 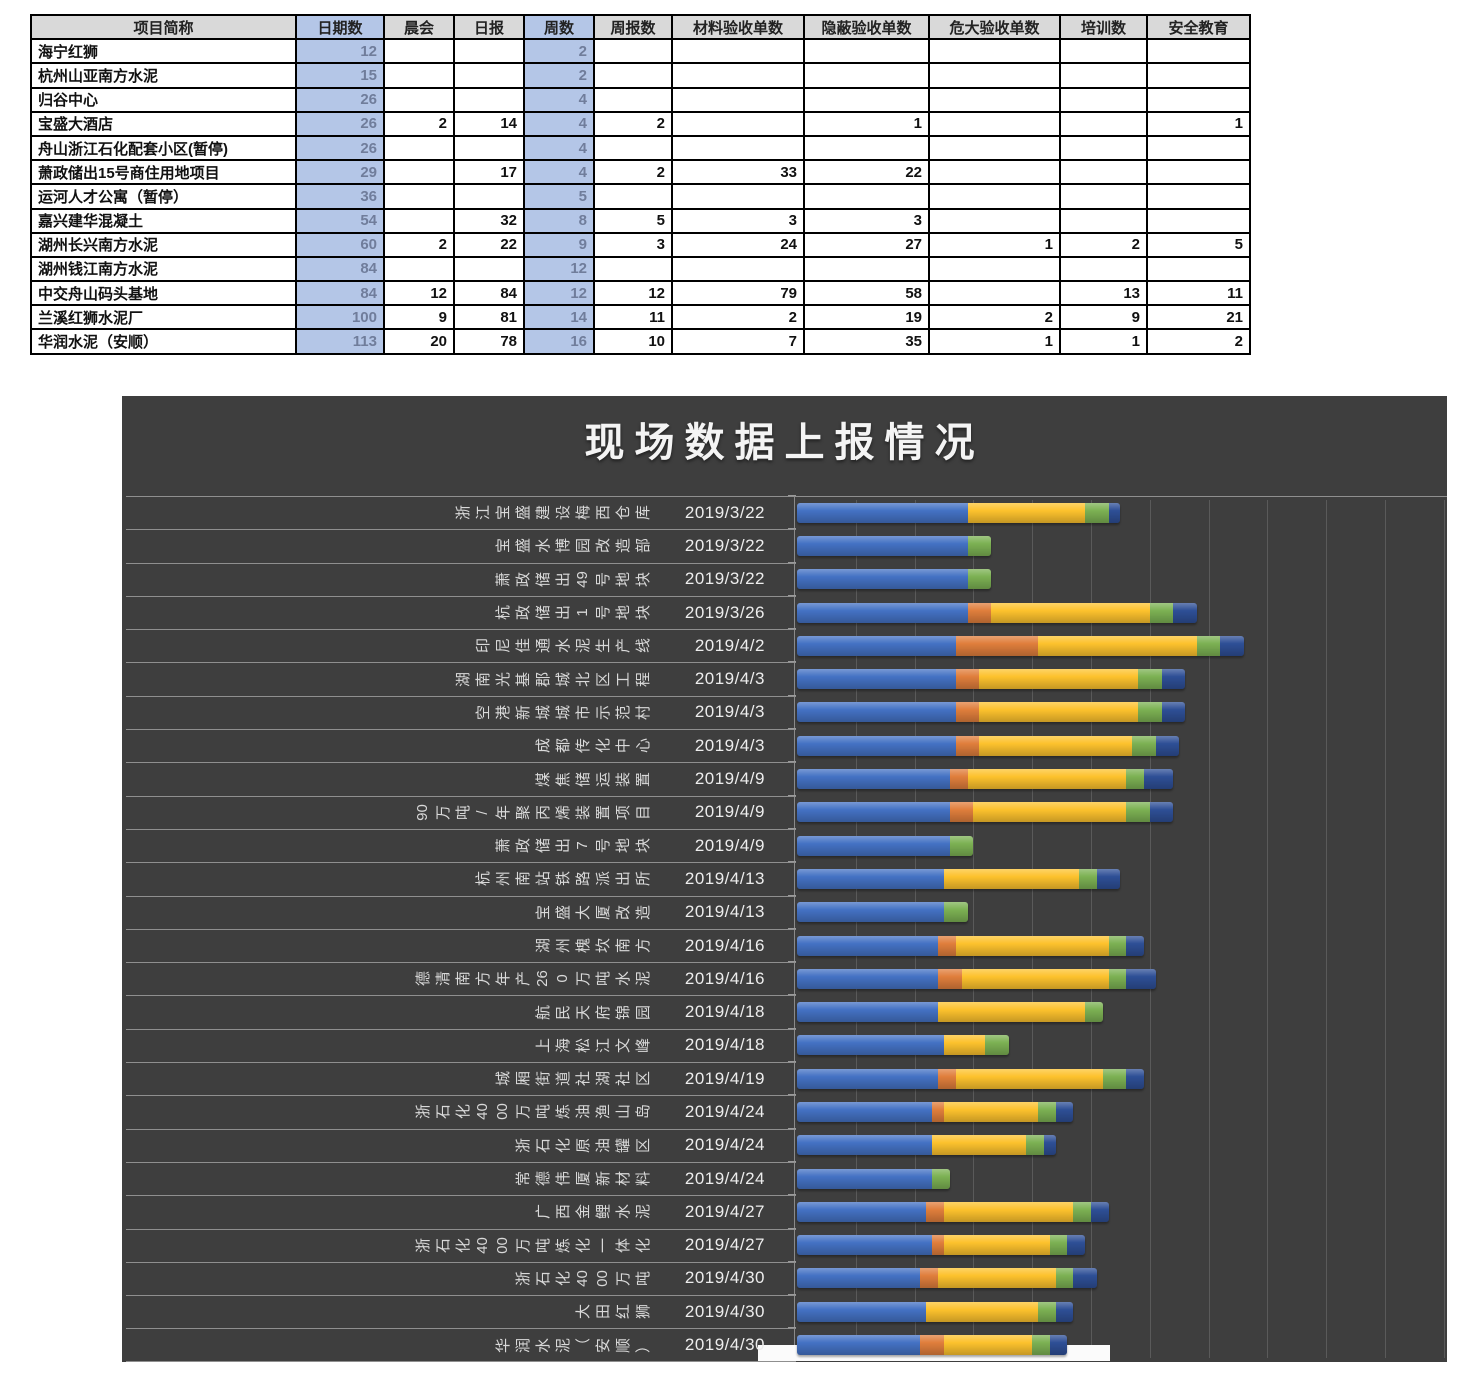 I want to click on value-cell: 17, so click(x=489, y=172).